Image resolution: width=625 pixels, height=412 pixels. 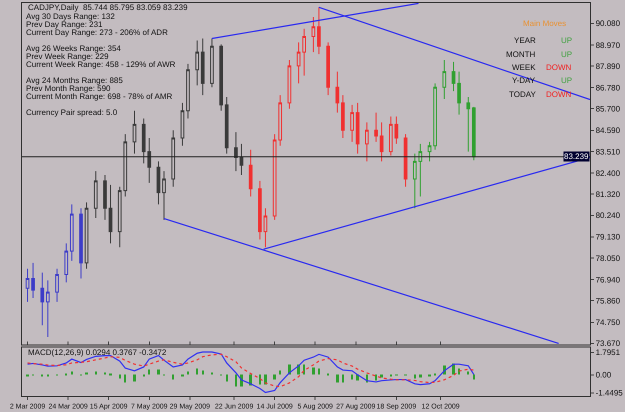 What do you see at coordinates (608, 131) in the screenshot?
I see `y-tick-label: 84.590` at bounding box center [608, 131].